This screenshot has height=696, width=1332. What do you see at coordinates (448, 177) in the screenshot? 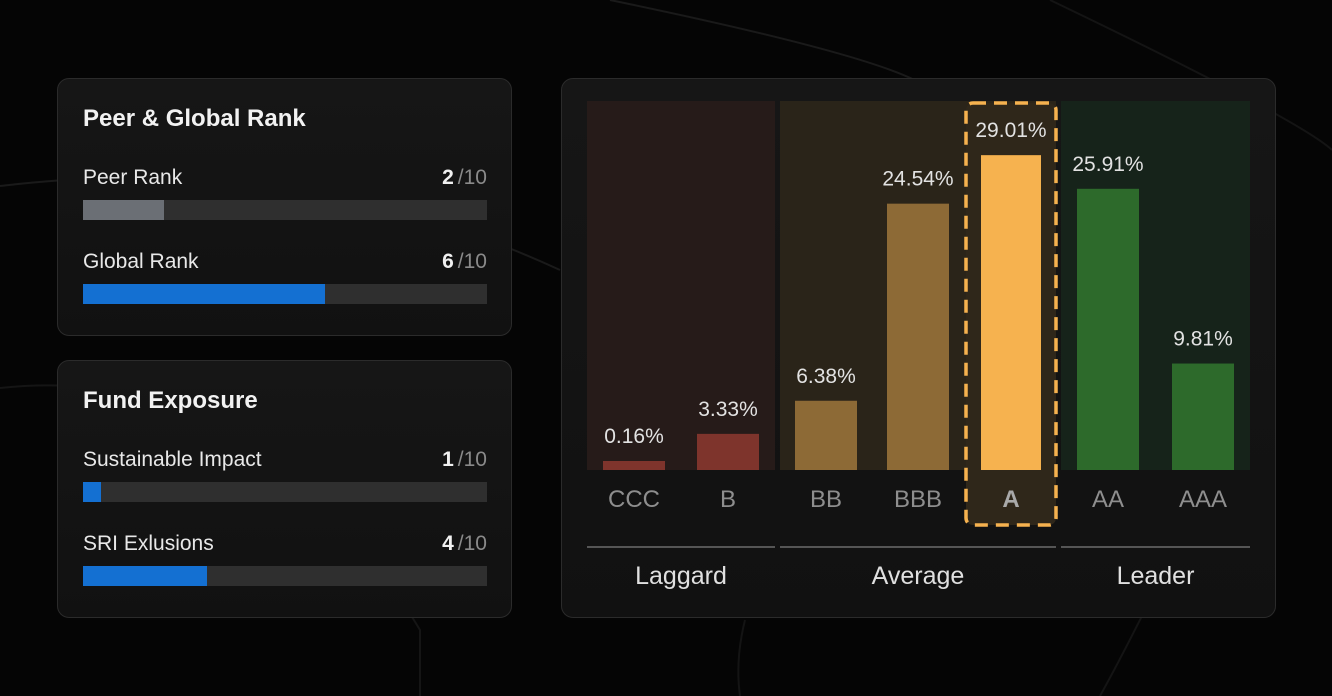
I see `peer-rank-score-value: 2` at bounding box center [448, 177].